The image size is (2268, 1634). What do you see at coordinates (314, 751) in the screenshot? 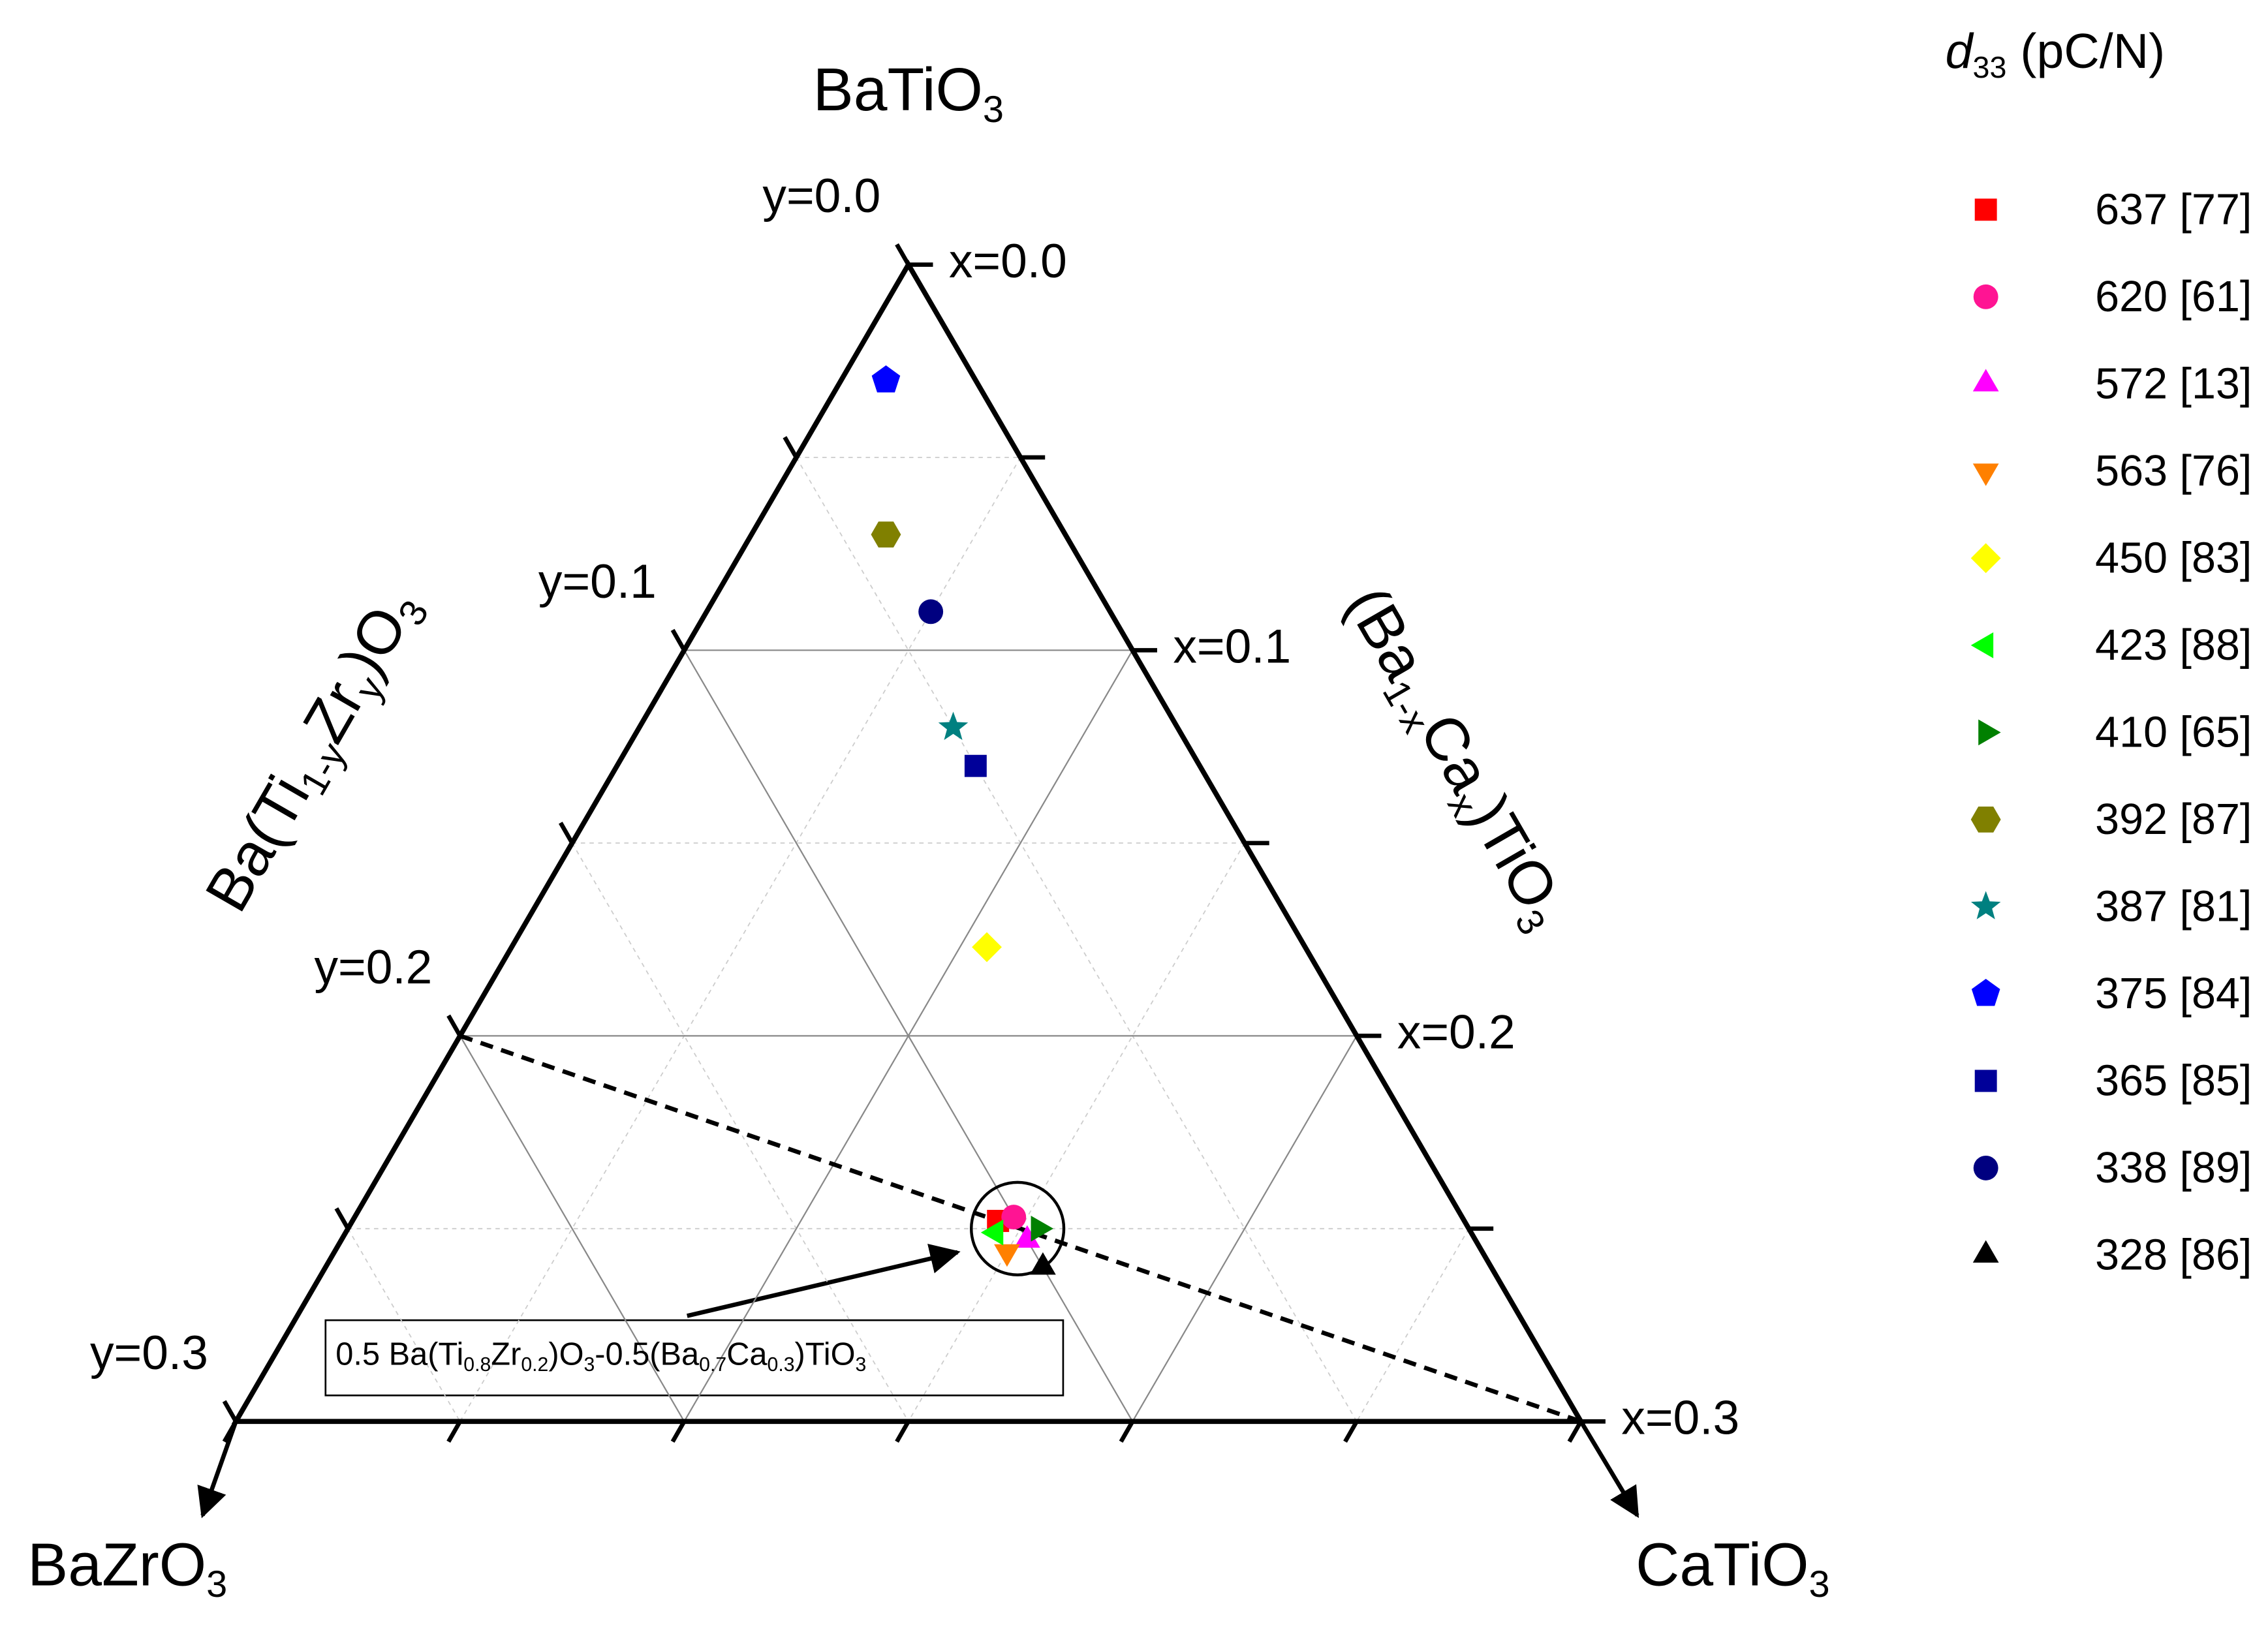
I see `y-axis-label: Ba(Ti1-yZry)O3` at bounding box center [314, 751].